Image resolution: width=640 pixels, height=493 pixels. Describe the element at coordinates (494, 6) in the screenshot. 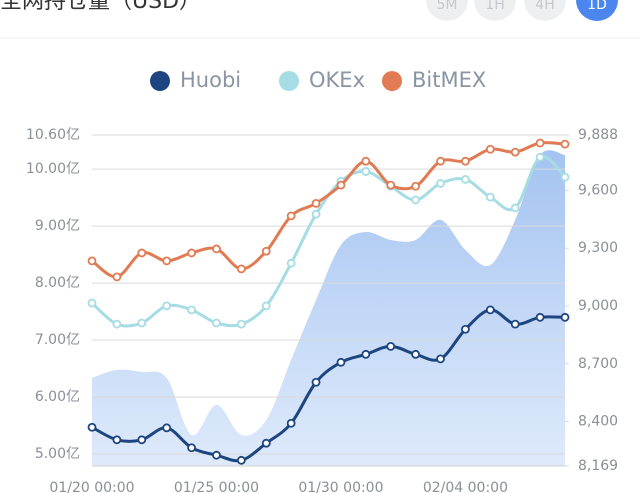

I see `period-button-label: 1H` at that location.